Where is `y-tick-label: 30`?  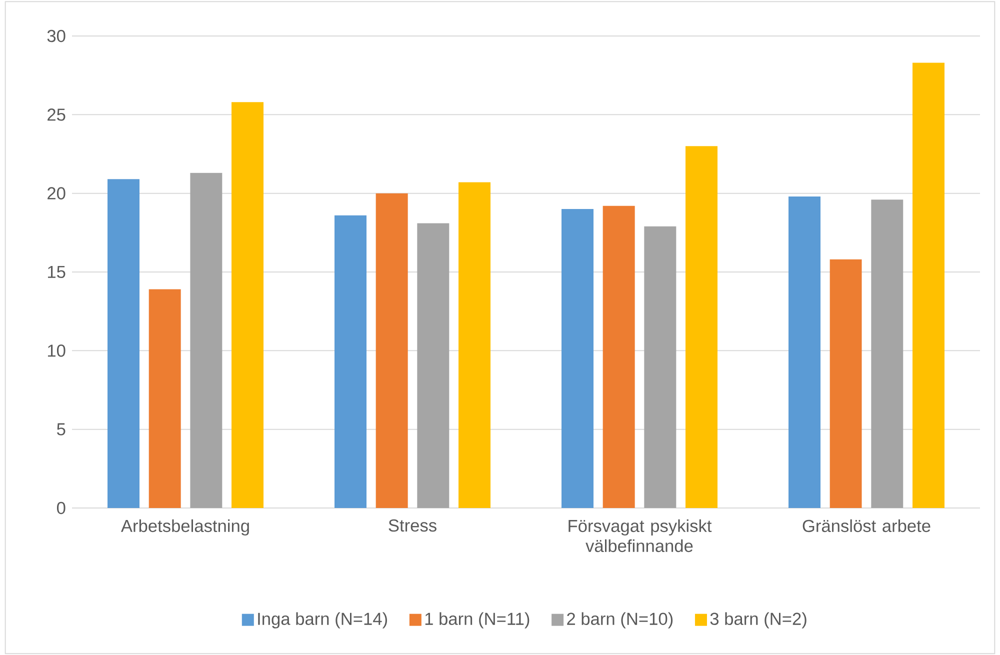 y-tick-label: 30 is located at coordinates (56, 36).